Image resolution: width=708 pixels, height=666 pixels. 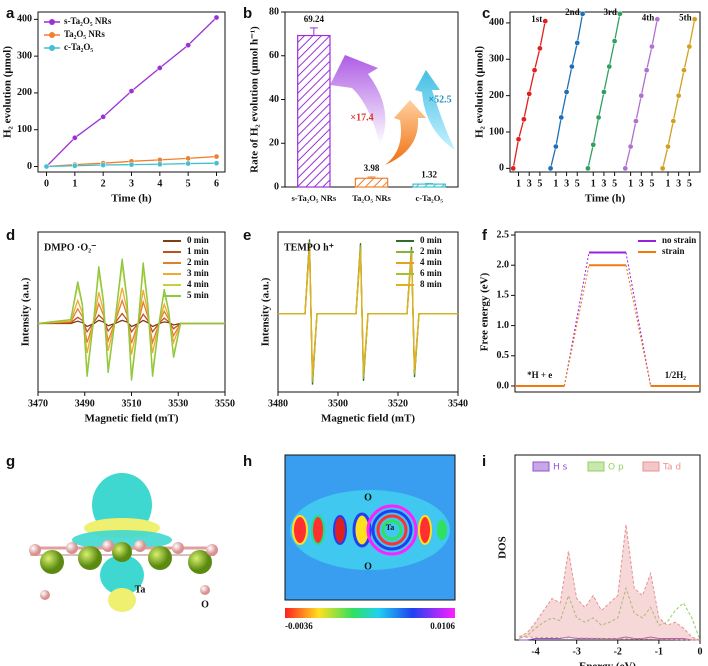 What do you see at coordinates (198, 262) in the screenshot?
I see `legend-label: 2 min` at bounding box center [198, 262].